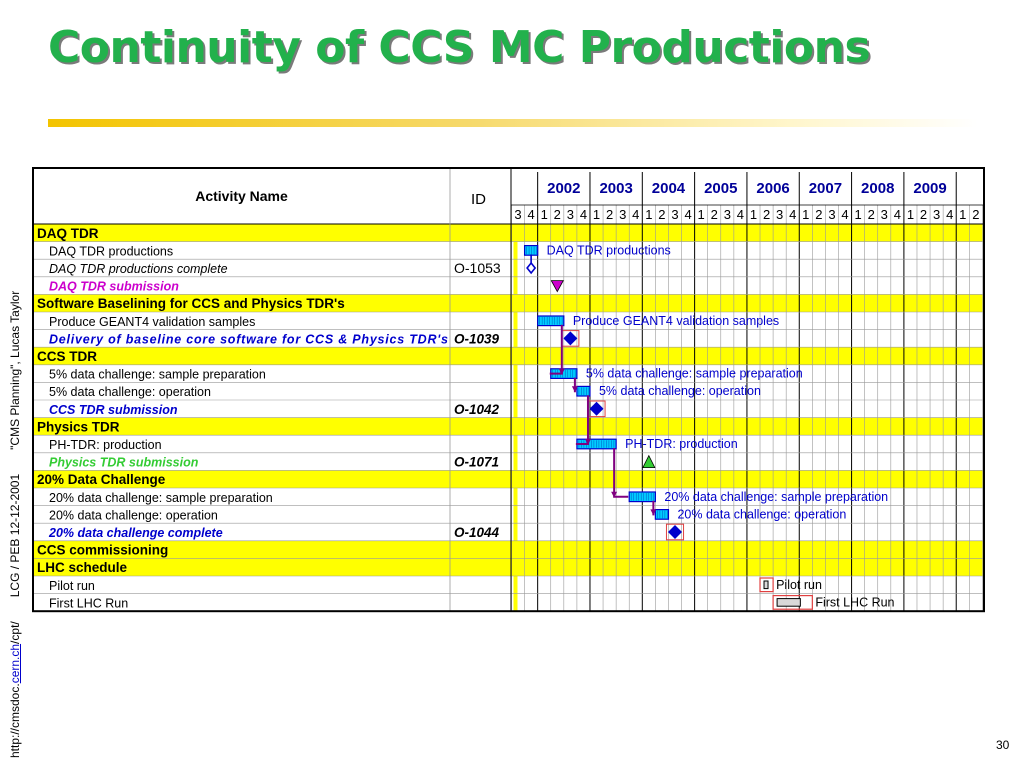 This screenshot has height=768, width=1024. What do you see at coordinates (135, 533) in the screenshot?
I see `activity-name: 20% data challenge complete` at bounding box center [135, 533].